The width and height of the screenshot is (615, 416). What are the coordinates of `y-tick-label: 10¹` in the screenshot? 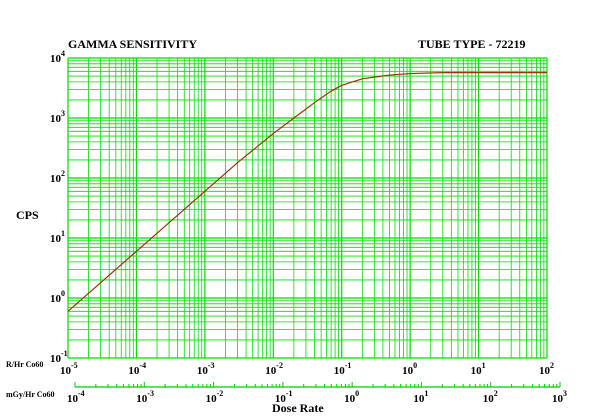 It's located at (57, 237).